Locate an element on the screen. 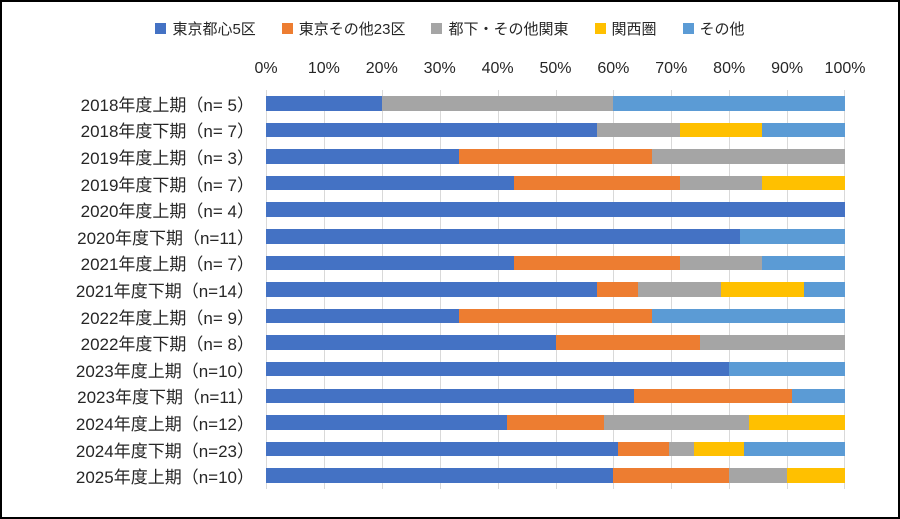 The height and width of the screenshot is (519, 900). category-label: 2021年度上期（n= 7） is located at coordinates (167, 265).